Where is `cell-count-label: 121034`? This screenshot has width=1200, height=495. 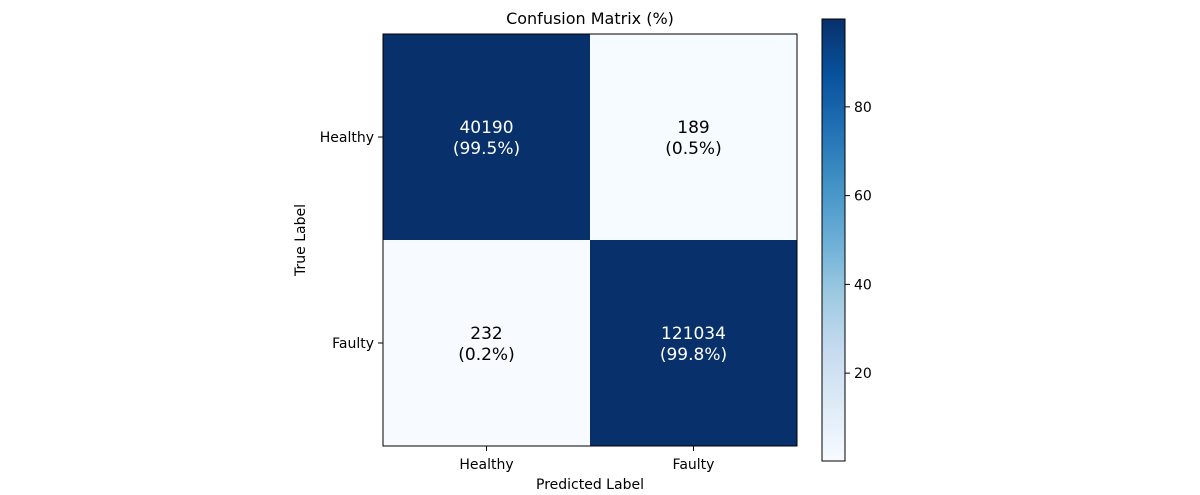
cell-count-label: 121034 is located at coordinates (693, 334).